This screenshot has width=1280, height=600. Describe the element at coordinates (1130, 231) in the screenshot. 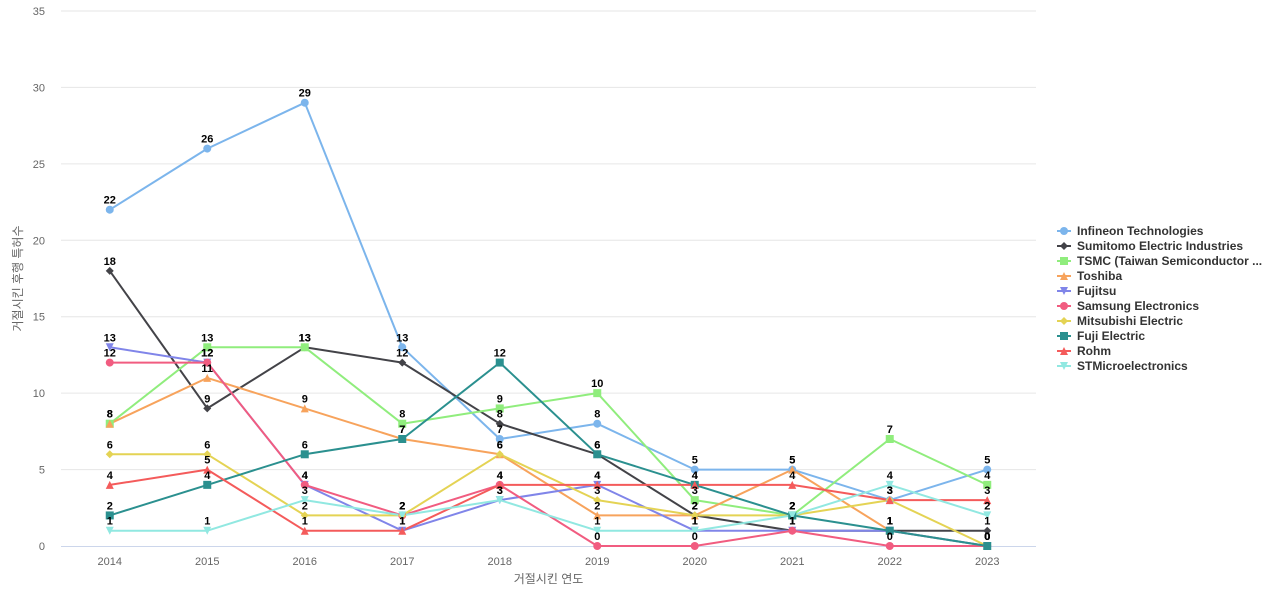

I see `legend-item: Infineon Technologies` at that location.